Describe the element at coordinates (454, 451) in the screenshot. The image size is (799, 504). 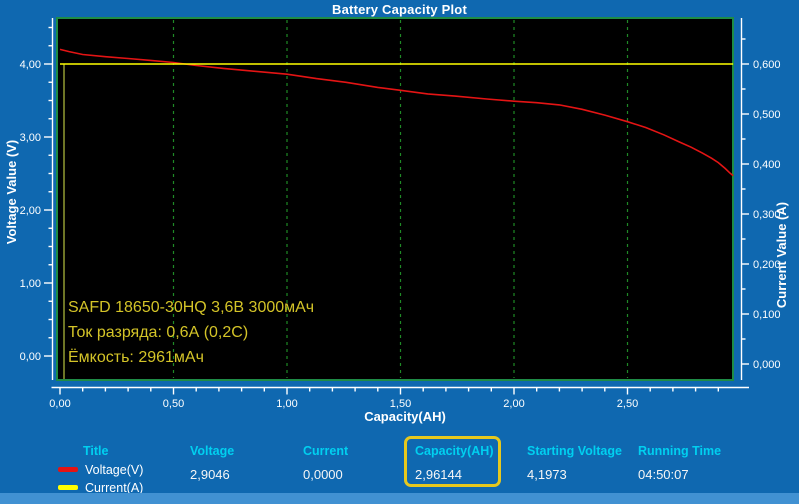
I see `stats-header-capacity: Capacity(AH)` at that location.